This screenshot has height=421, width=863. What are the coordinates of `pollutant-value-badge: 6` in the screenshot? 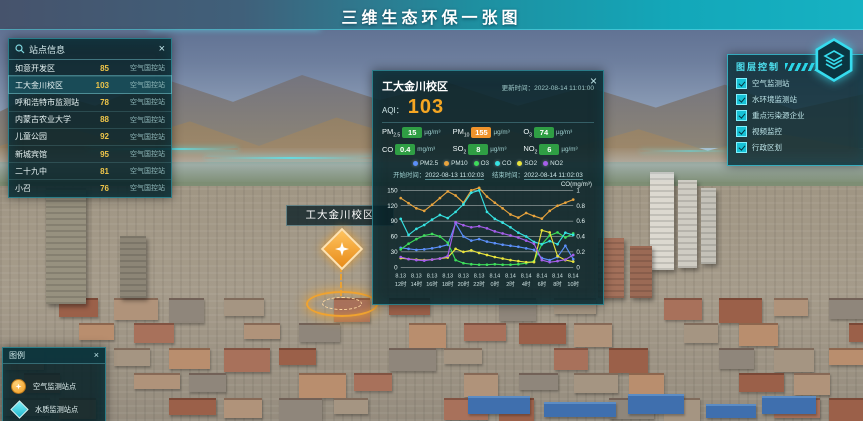 It's located at (549, 149).